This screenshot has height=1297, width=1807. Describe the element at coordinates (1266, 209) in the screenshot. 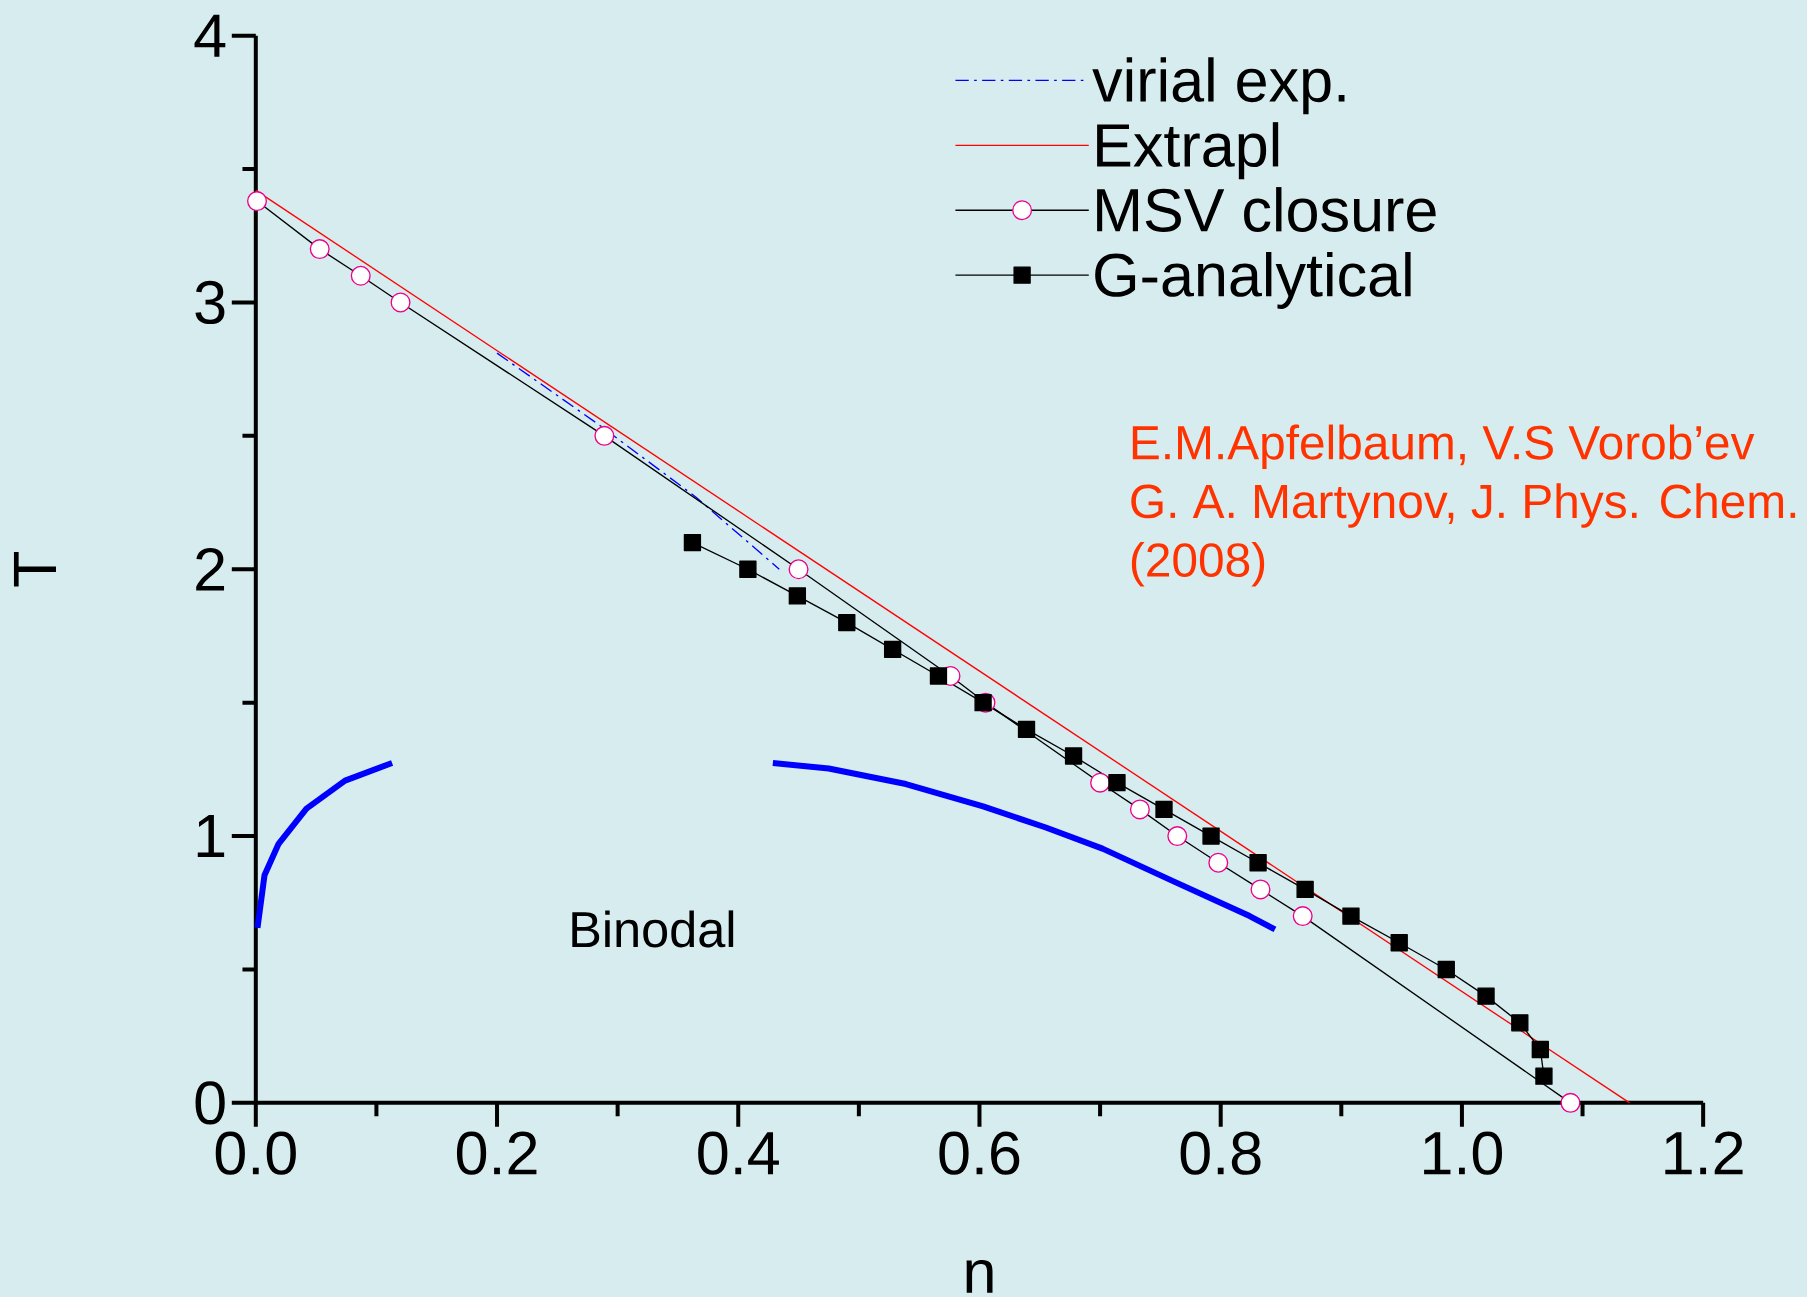

I see `legend-label: MSV closure` at that location.